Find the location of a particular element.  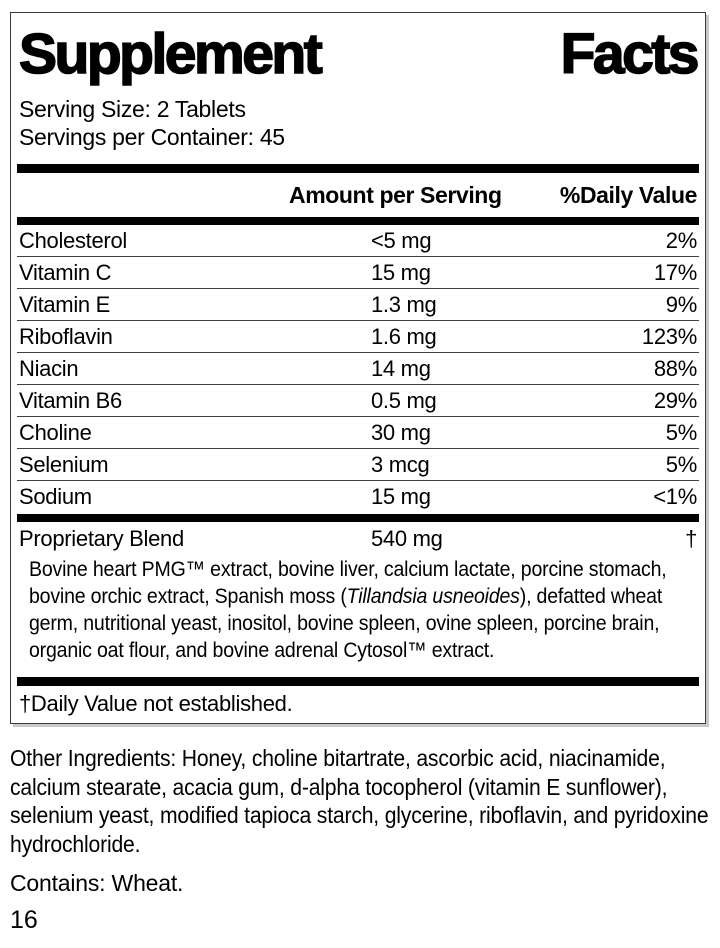

table-header-row: Amount per Serving %Daily Value is located at coordinates (358, 195).